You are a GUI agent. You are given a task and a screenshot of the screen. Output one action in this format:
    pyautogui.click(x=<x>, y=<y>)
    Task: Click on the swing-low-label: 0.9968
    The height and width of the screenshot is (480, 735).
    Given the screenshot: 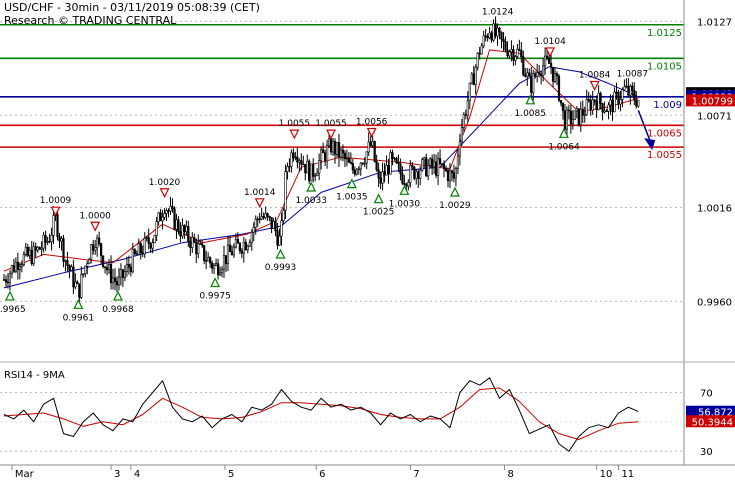 What is the action you would take?
    pyautogui.click(x=118, y=310)
    